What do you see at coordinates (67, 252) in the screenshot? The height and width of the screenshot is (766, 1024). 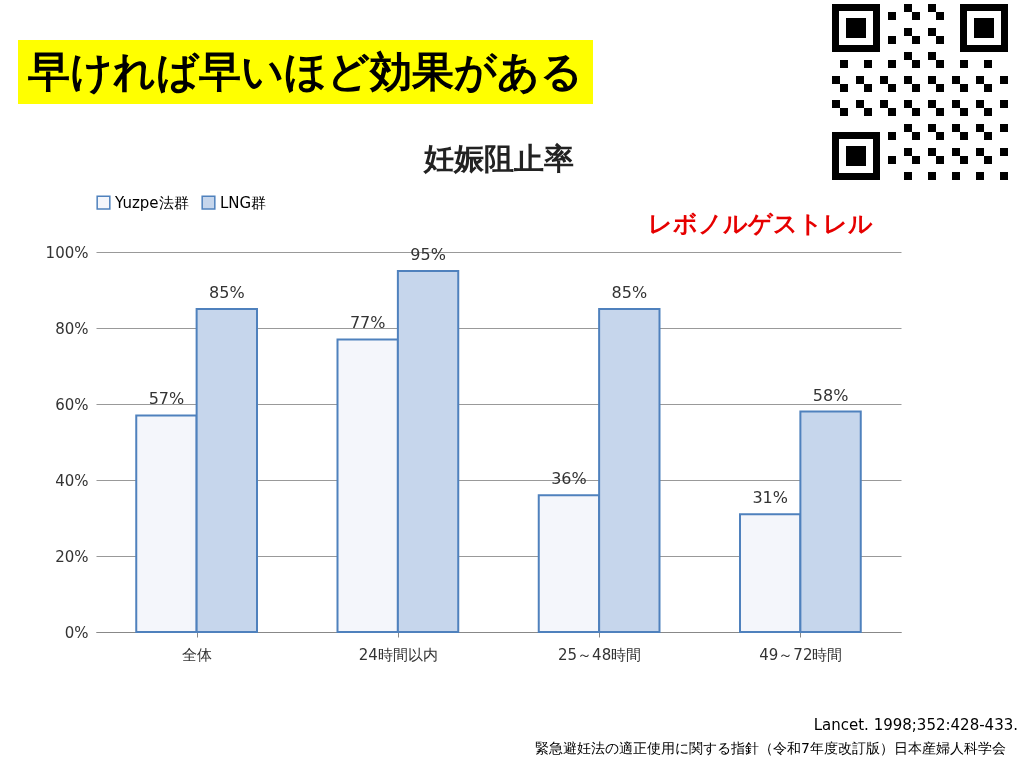 I see `y-tick-label: 100%` at bounding box center [67, 252].